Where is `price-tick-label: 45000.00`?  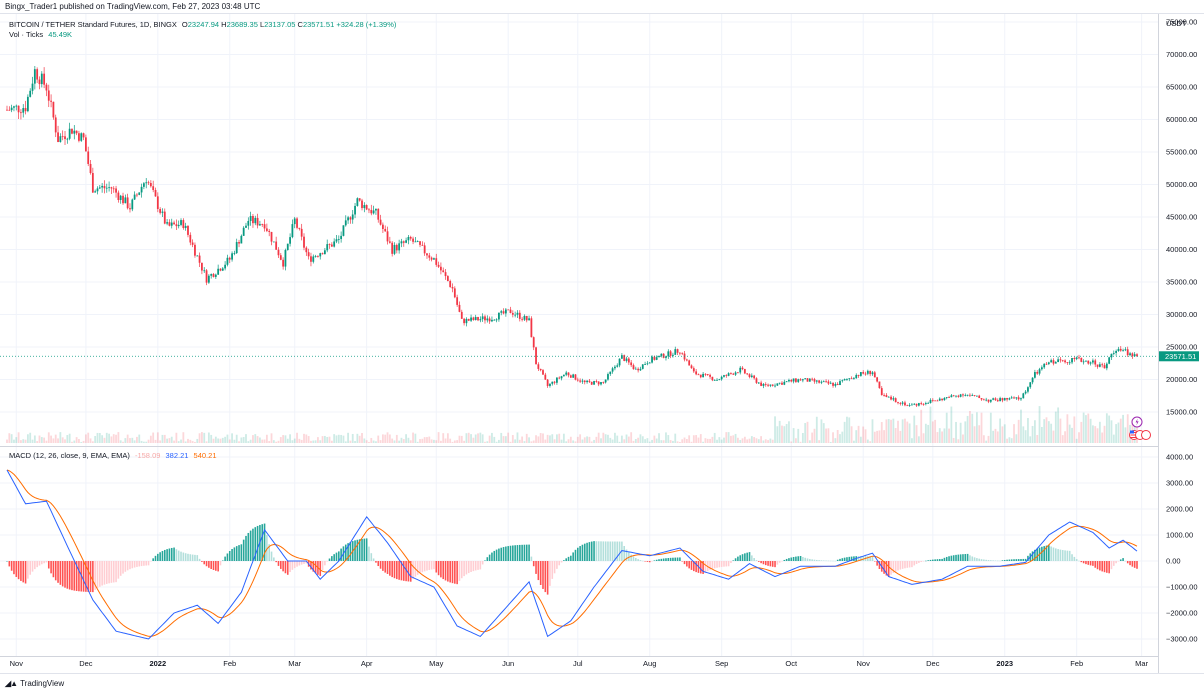 price-tick-label: 45000.00 is located at coordinates (1181, 217).